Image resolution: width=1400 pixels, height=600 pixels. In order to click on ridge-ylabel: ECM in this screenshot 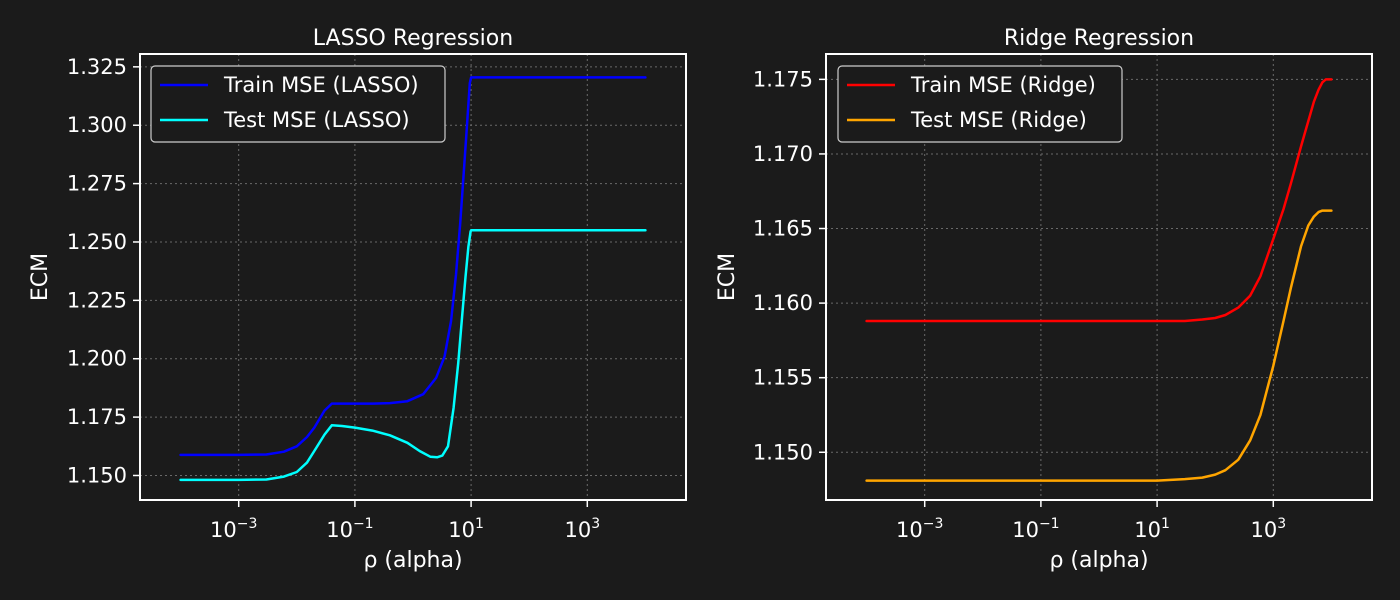, I will do `click(727, 277)`.